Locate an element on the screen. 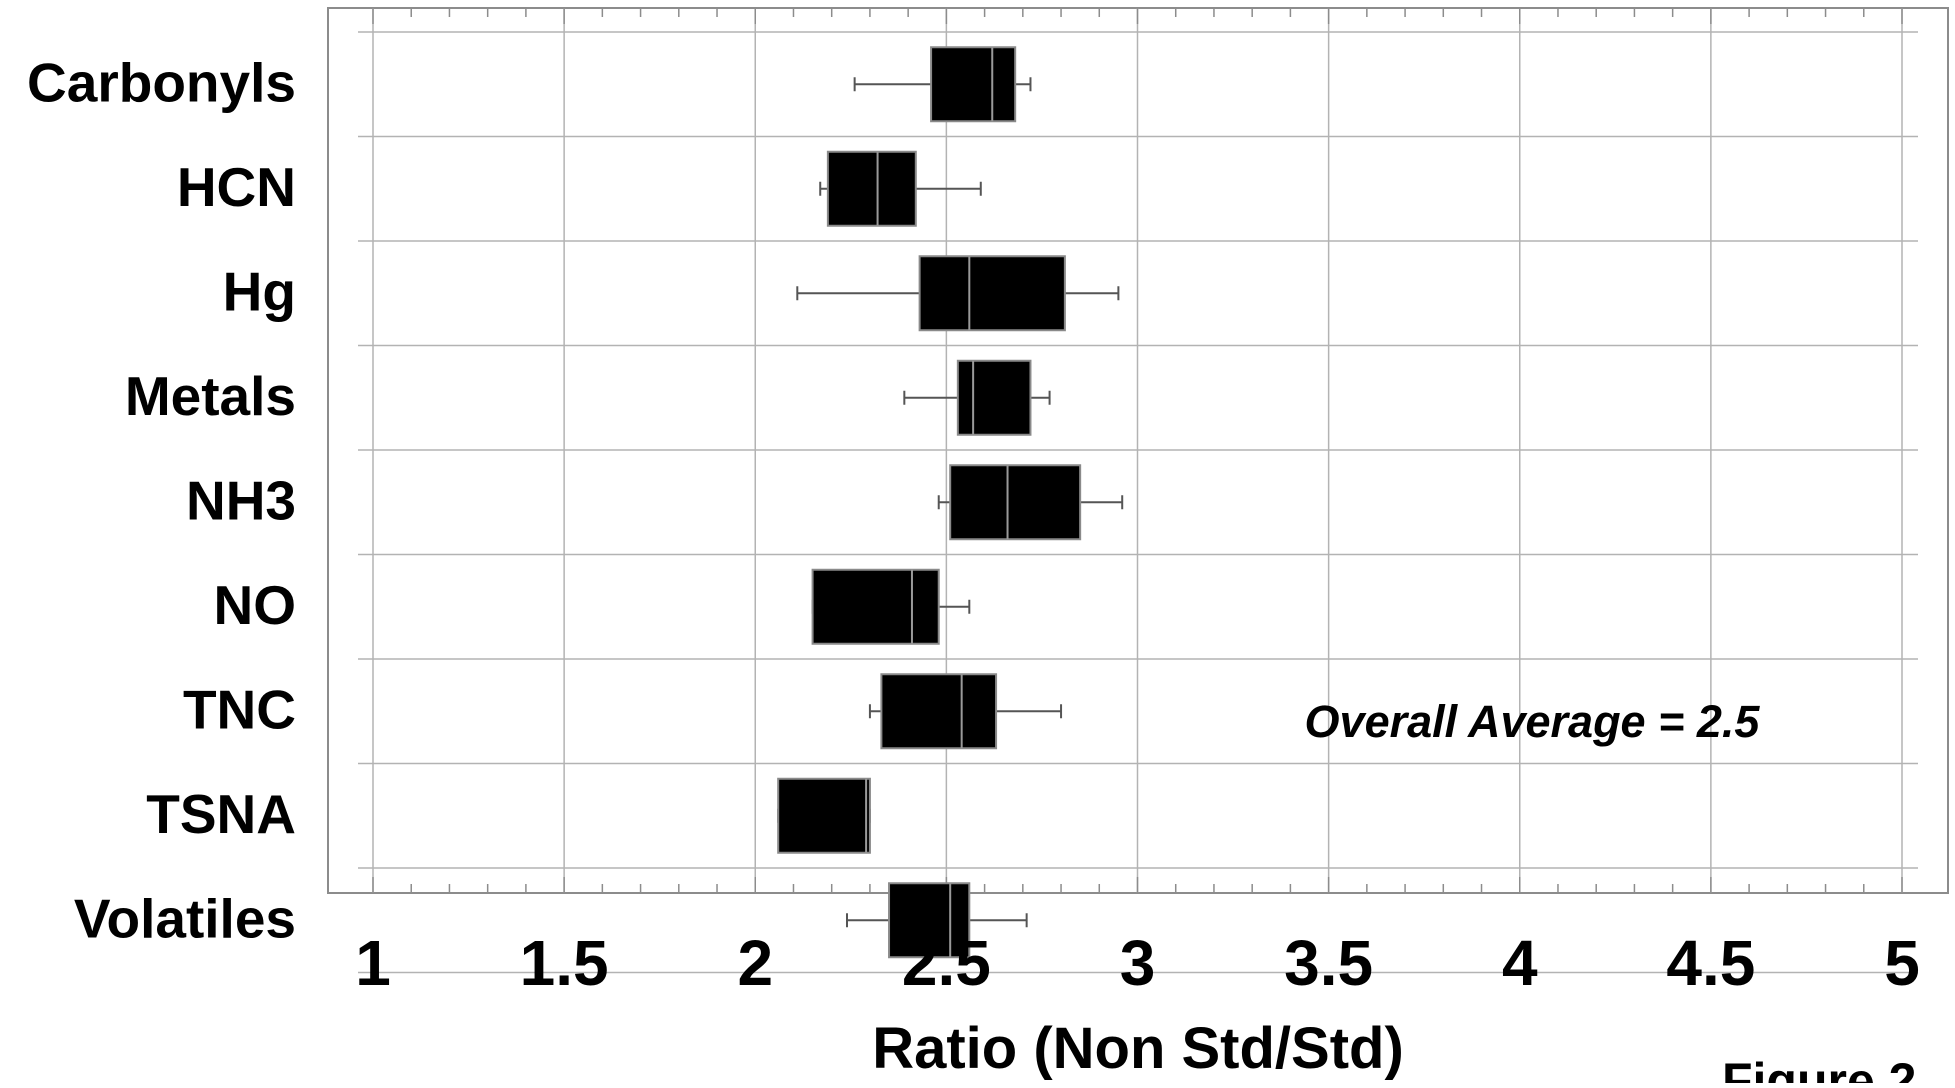 The image size is (1955, 1088). category-label: NO is located at coordinates (255, 605).